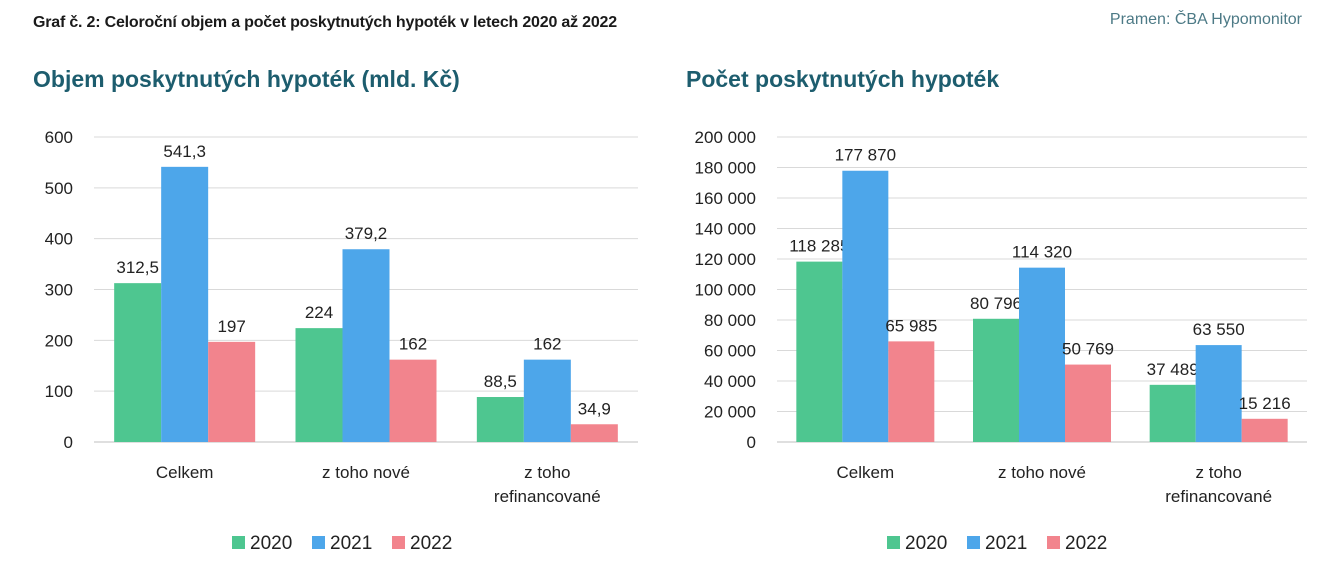 This screenshot has height=579, width=1319. I want to click on data-label: 379,2, so click(366, 233).